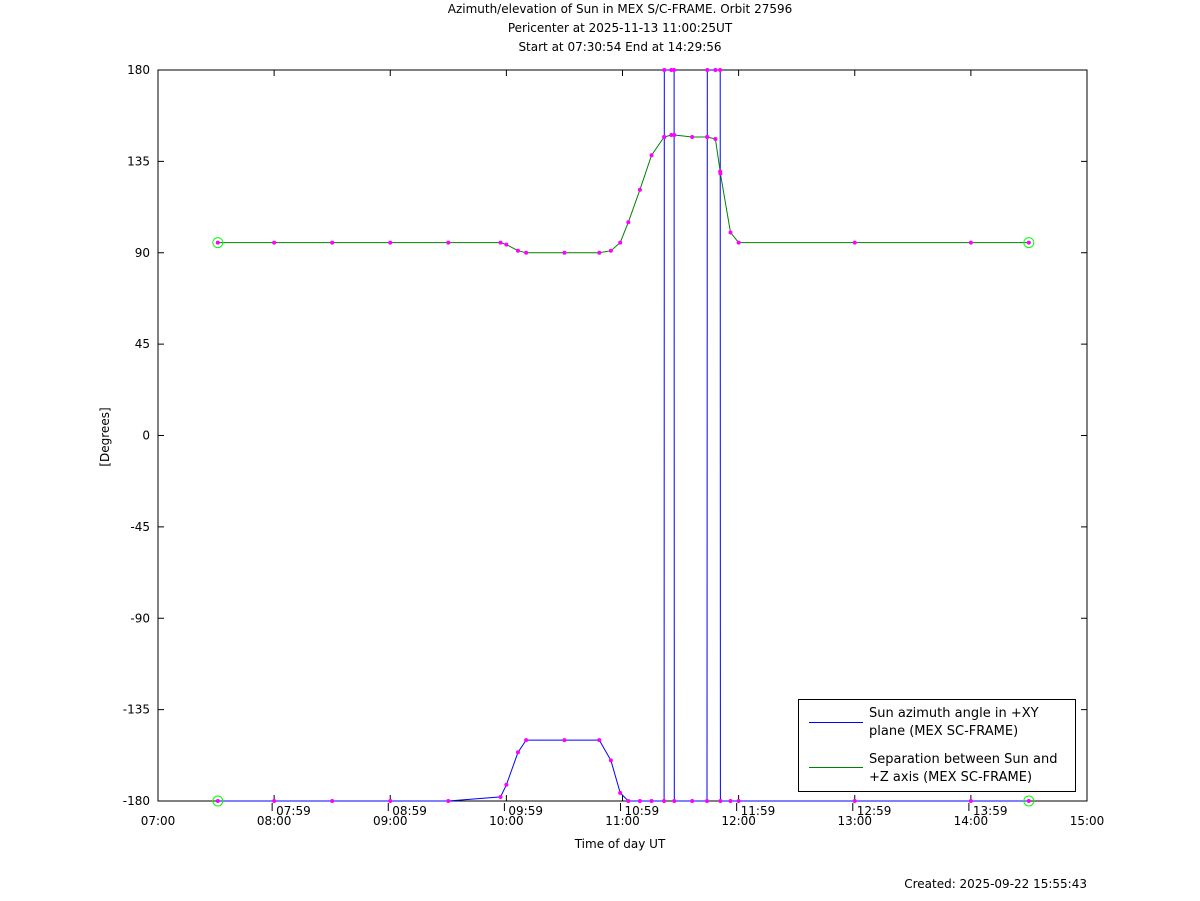 The height and width of the screenshot is (901, 1200). I want to click on y-tick-label: -180, so click(136, 801).